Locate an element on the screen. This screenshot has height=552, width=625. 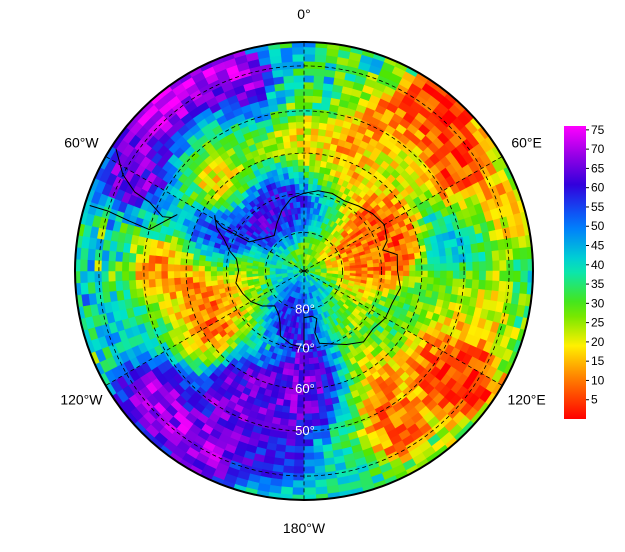
colorbar: 5 10 15 20 25 30 35 40 45 50 55 60 65 70 75 is located at coordinates (584, 271).